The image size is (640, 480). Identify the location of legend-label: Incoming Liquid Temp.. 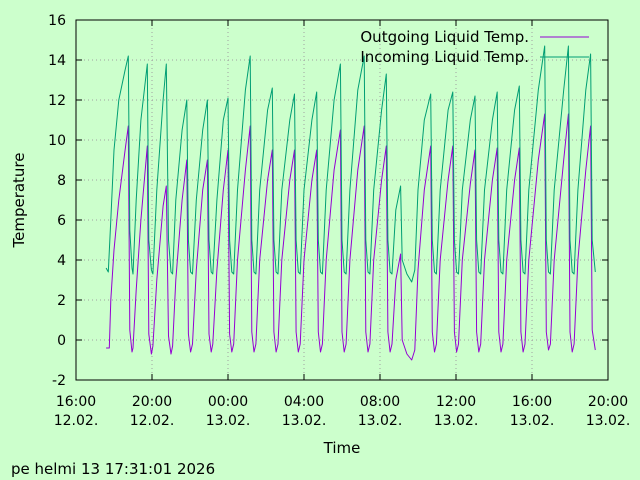
(444, 57).